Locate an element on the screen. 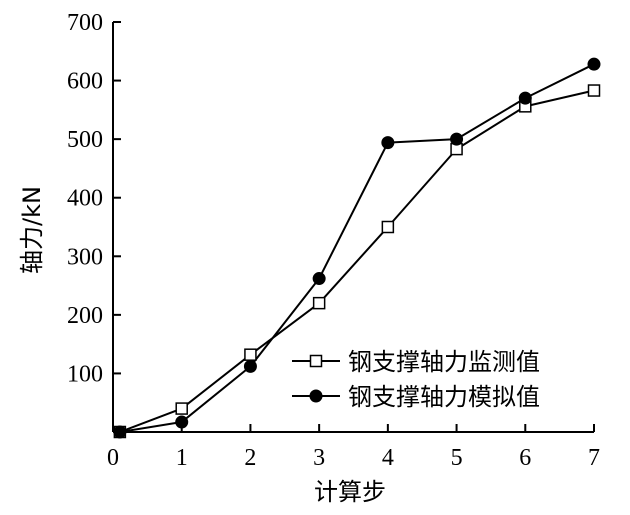 The height and width of the screenshot is (515, 630). y-axis-label: 轴力/kN is located at coordinates (32, 230).